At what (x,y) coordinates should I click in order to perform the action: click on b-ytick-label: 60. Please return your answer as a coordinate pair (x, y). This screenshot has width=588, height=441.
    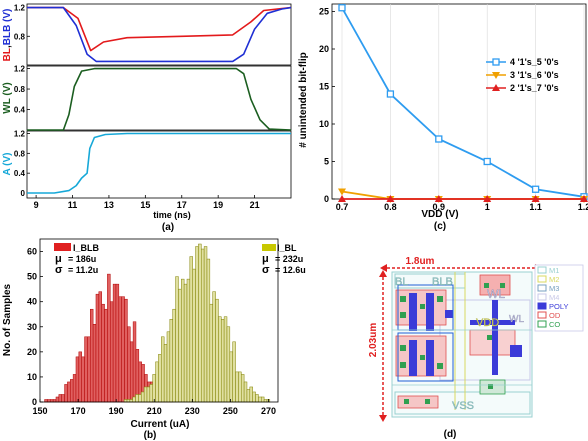
    Looking at the image, I should click on (32, 252).